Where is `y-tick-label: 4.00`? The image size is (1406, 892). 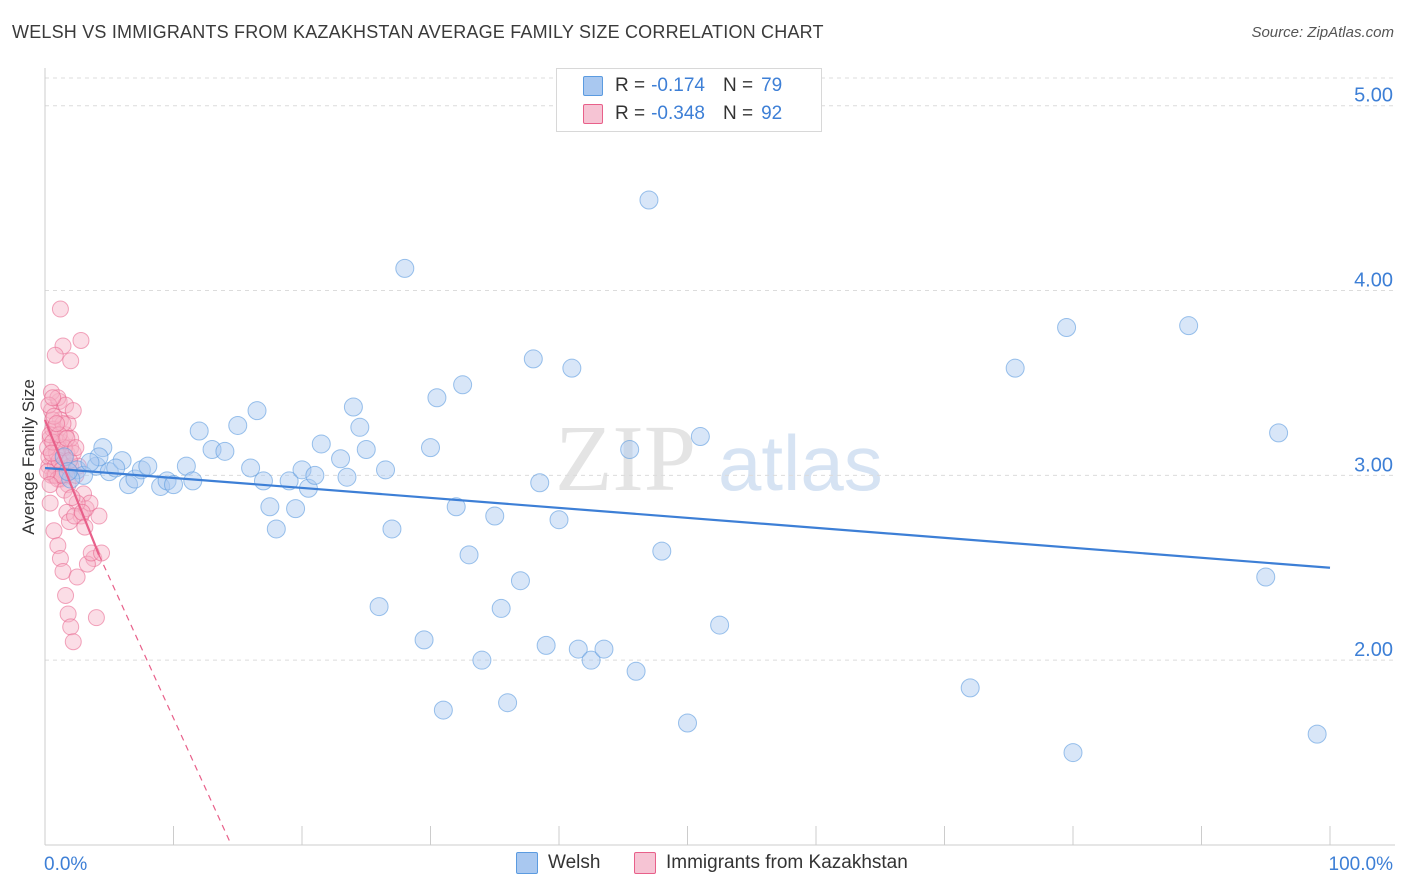
y-tick-label: 4.00 is located at coordinates (1373, 281).